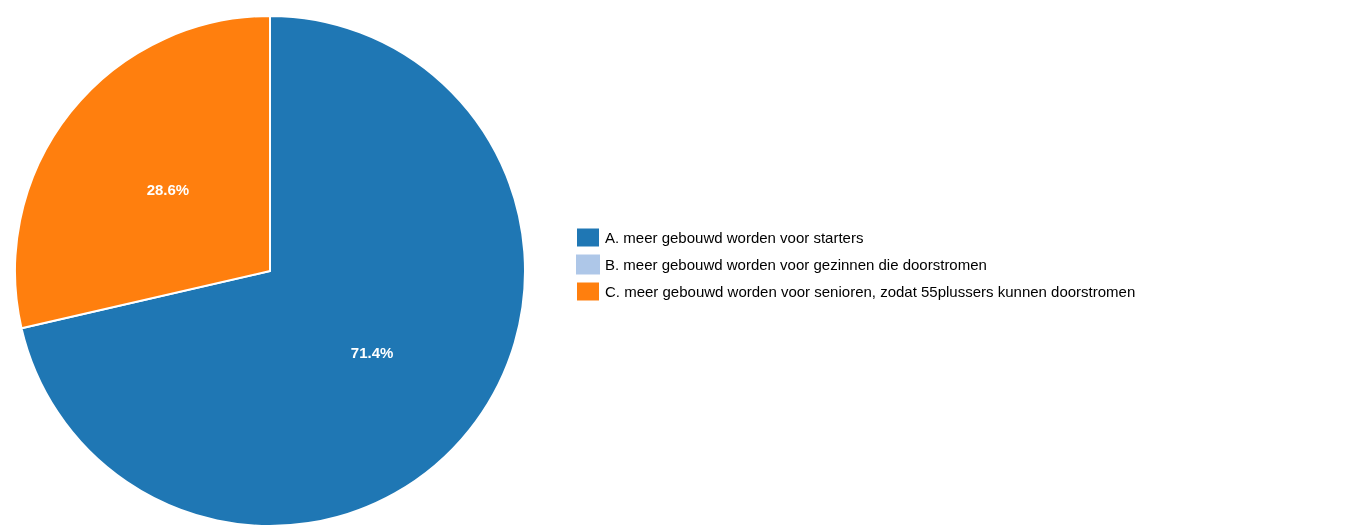 This screenshot has height=529, width=1352. Describe the element at coordinates (168, 190) in the screenshot. I see `data-label: 28.6%` at that location.